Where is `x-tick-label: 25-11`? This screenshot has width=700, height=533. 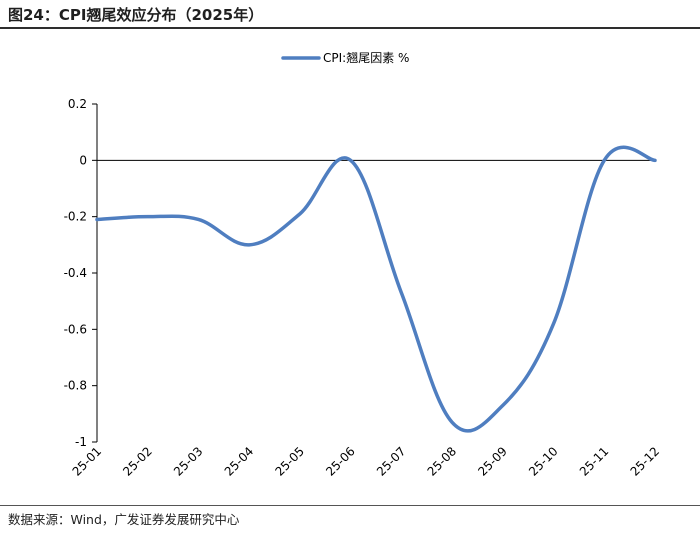 x-tick-label: 25-11 is located at coordinates (594, 461).